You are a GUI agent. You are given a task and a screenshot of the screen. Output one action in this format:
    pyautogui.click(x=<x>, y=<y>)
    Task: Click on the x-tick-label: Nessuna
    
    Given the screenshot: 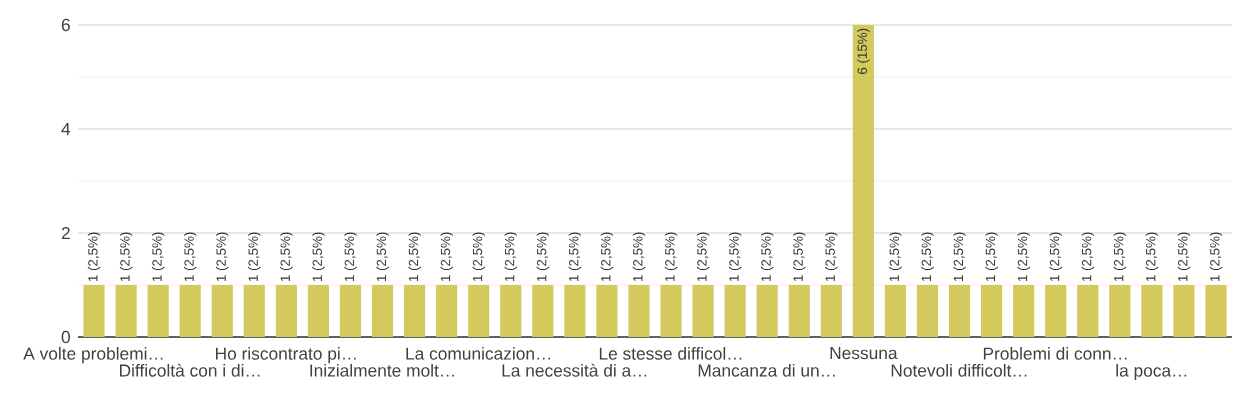 What is the action you would take?
    pyautogui.click(x=864, y=353)
    